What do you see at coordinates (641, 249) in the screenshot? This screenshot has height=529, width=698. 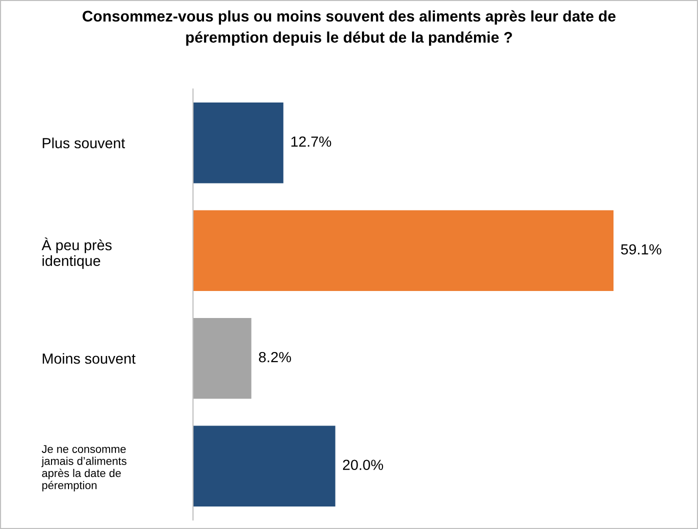 I see `data-label: 59.1%` at bounding box center [641, 249].